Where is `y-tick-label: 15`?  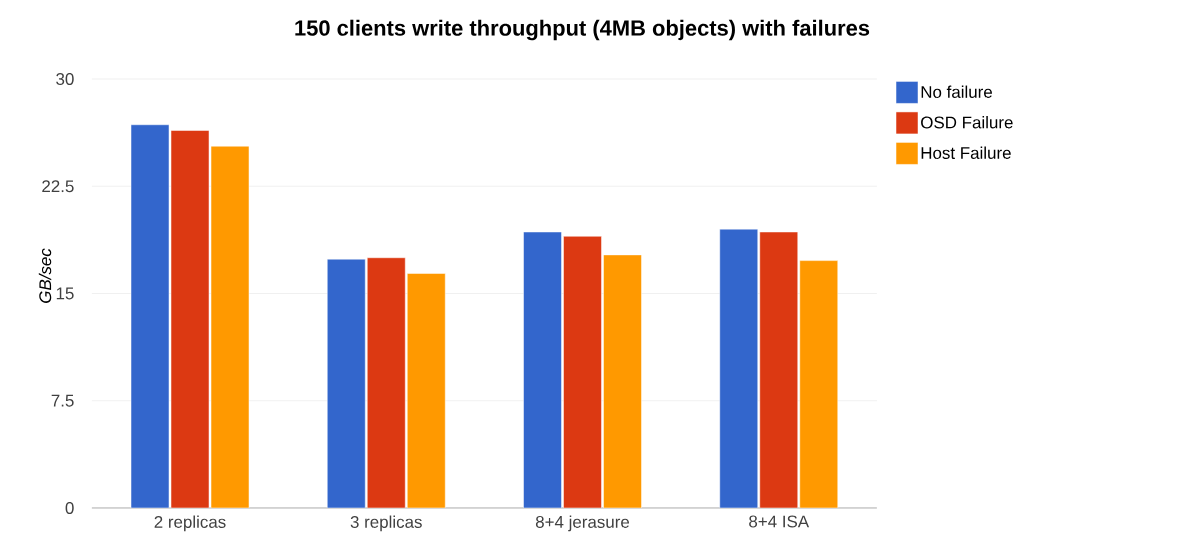
y-tick-label: 15 is located at coordinates (65, 293).